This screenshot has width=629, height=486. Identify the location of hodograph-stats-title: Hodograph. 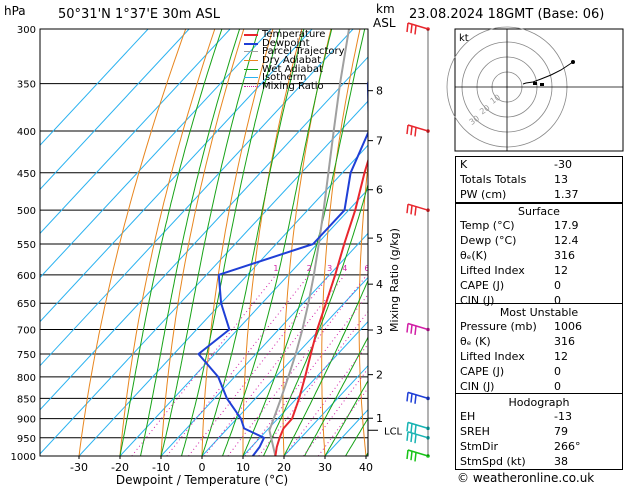
(539, 402).